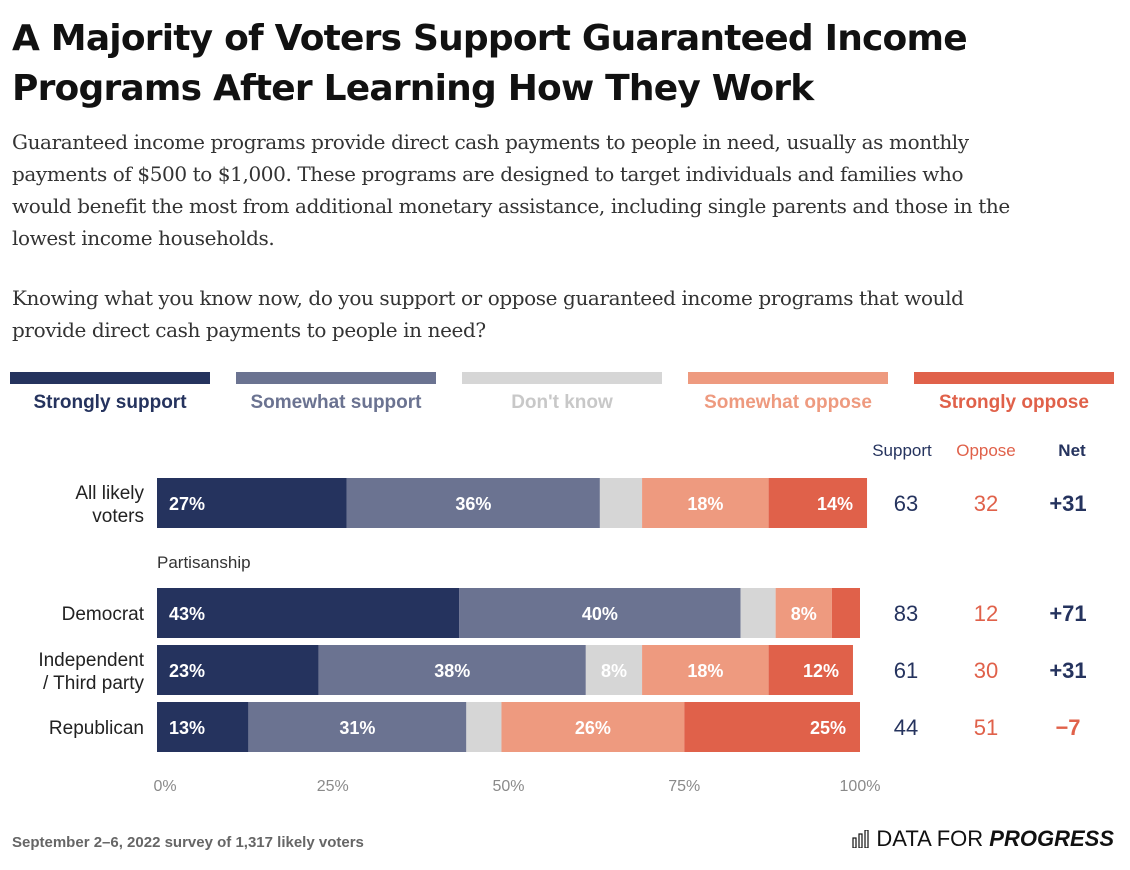  I want to click on brand-name-part-1: DATA FOR, so click(930, 838).